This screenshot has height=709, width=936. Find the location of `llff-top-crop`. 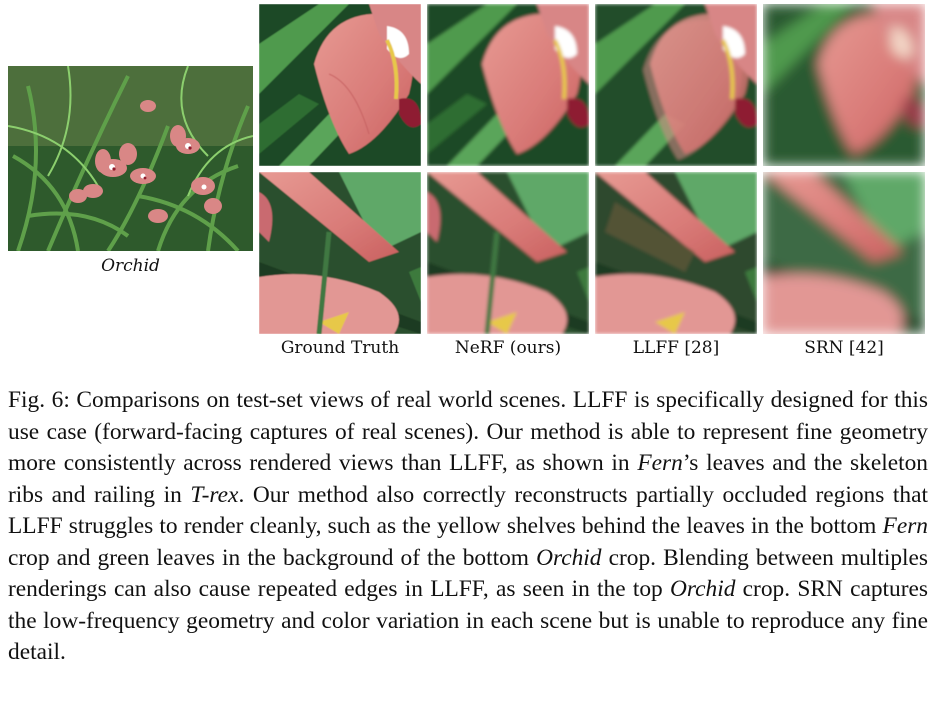

llff-top-crop is located at coordinates (676, 85).